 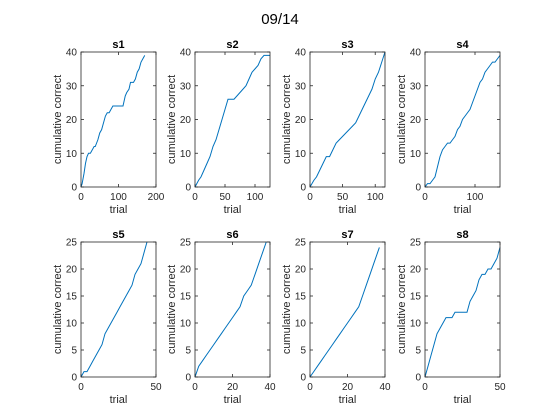 I want to click on subplot-title: s2, so click(x=232, y=45).